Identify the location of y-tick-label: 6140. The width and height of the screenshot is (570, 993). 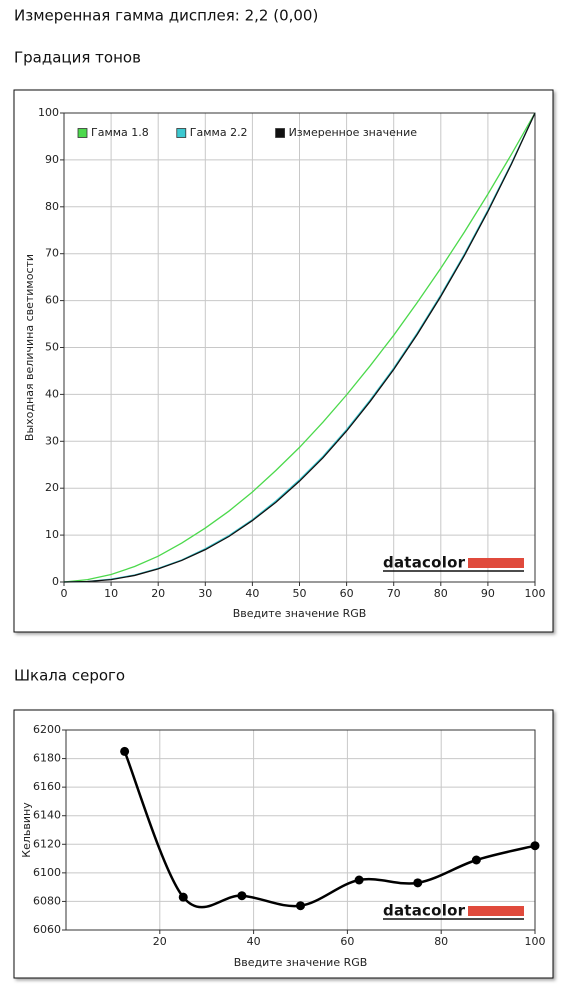
(47, 815).